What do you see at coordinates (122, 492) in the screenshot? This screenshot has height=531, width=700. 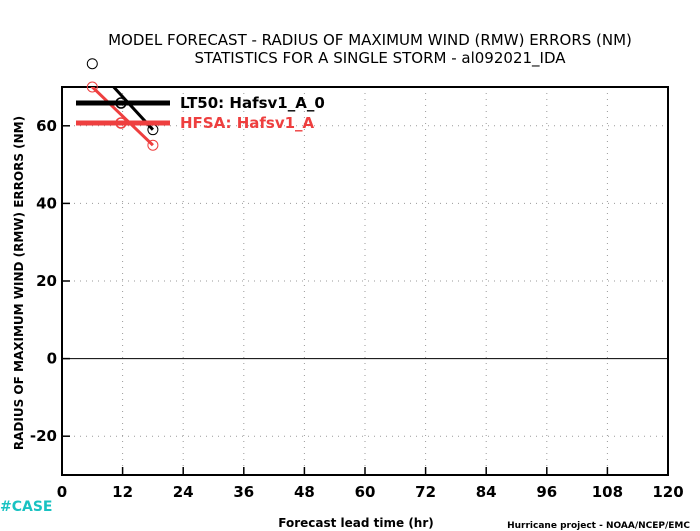 I see `x-tick-label: 12` at bounding box center [122, 492].